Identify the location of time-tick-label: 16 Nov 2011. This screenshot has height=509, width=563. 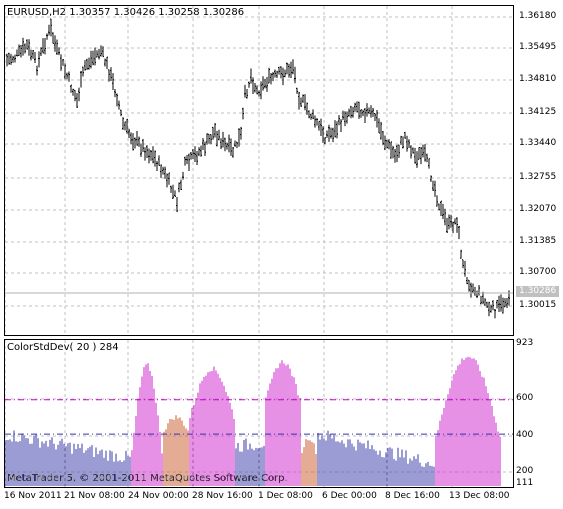
(33, 496).